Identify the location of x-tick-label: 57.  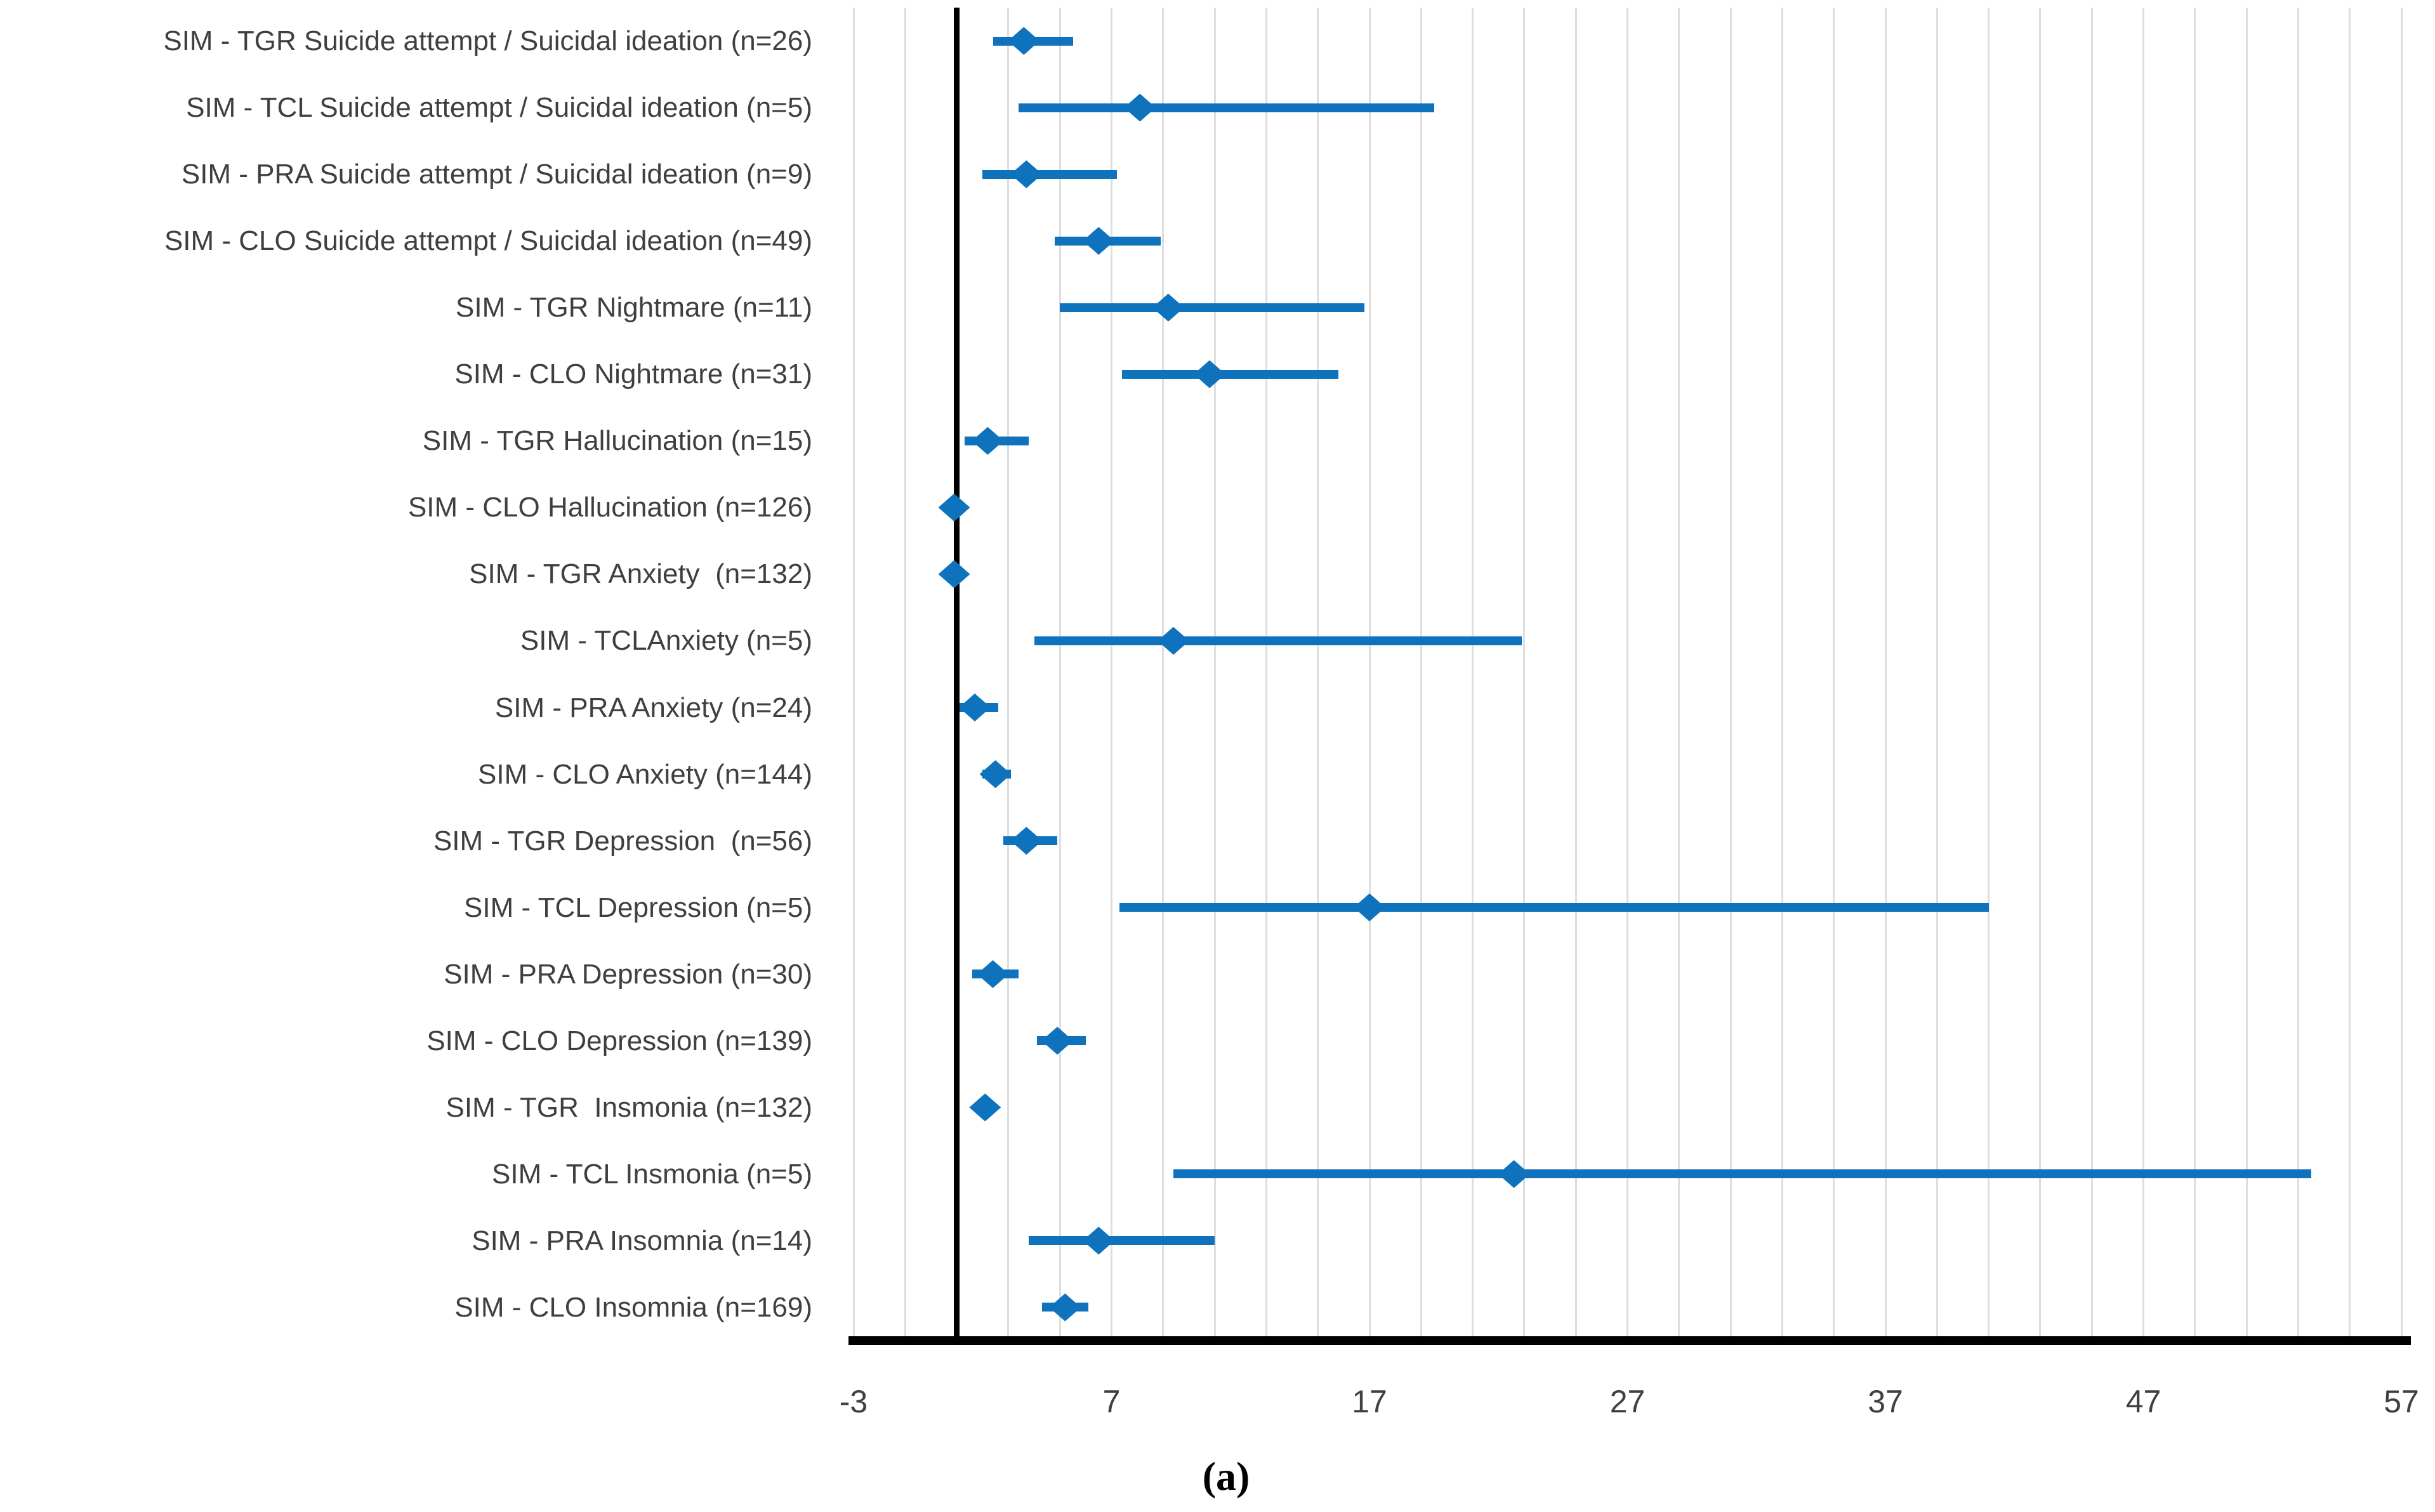
(2401, 1401).